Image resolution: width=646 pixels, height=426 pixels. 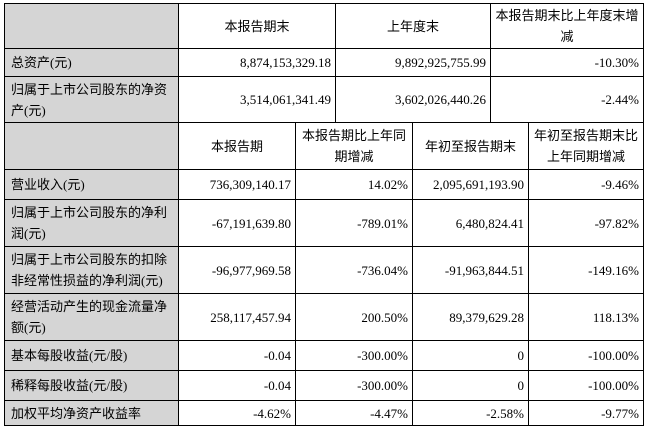 What do you see at coordinates (237, 317) in the screenshot?
I see `value-cell: 258,117,457.94` at bounding box center [237, 317].